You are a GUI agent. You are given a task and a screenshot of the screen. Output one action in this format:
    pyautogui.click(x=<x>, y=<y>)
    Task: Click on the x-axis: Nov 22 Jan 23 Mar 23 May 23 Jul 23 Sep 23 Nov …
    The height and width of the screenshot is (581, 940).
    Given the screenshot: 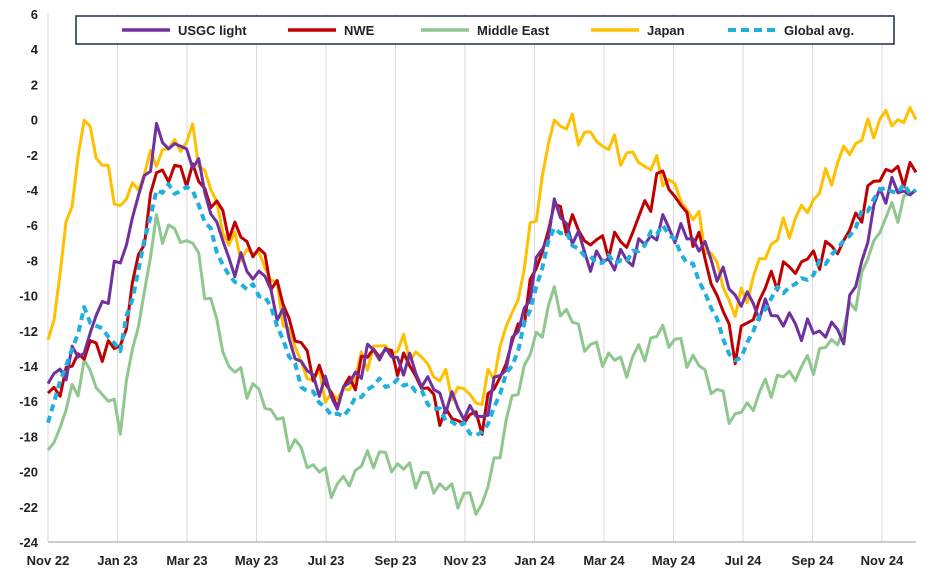 What is the action you would take?
    pyautogui.click(x=465, y=560)
    